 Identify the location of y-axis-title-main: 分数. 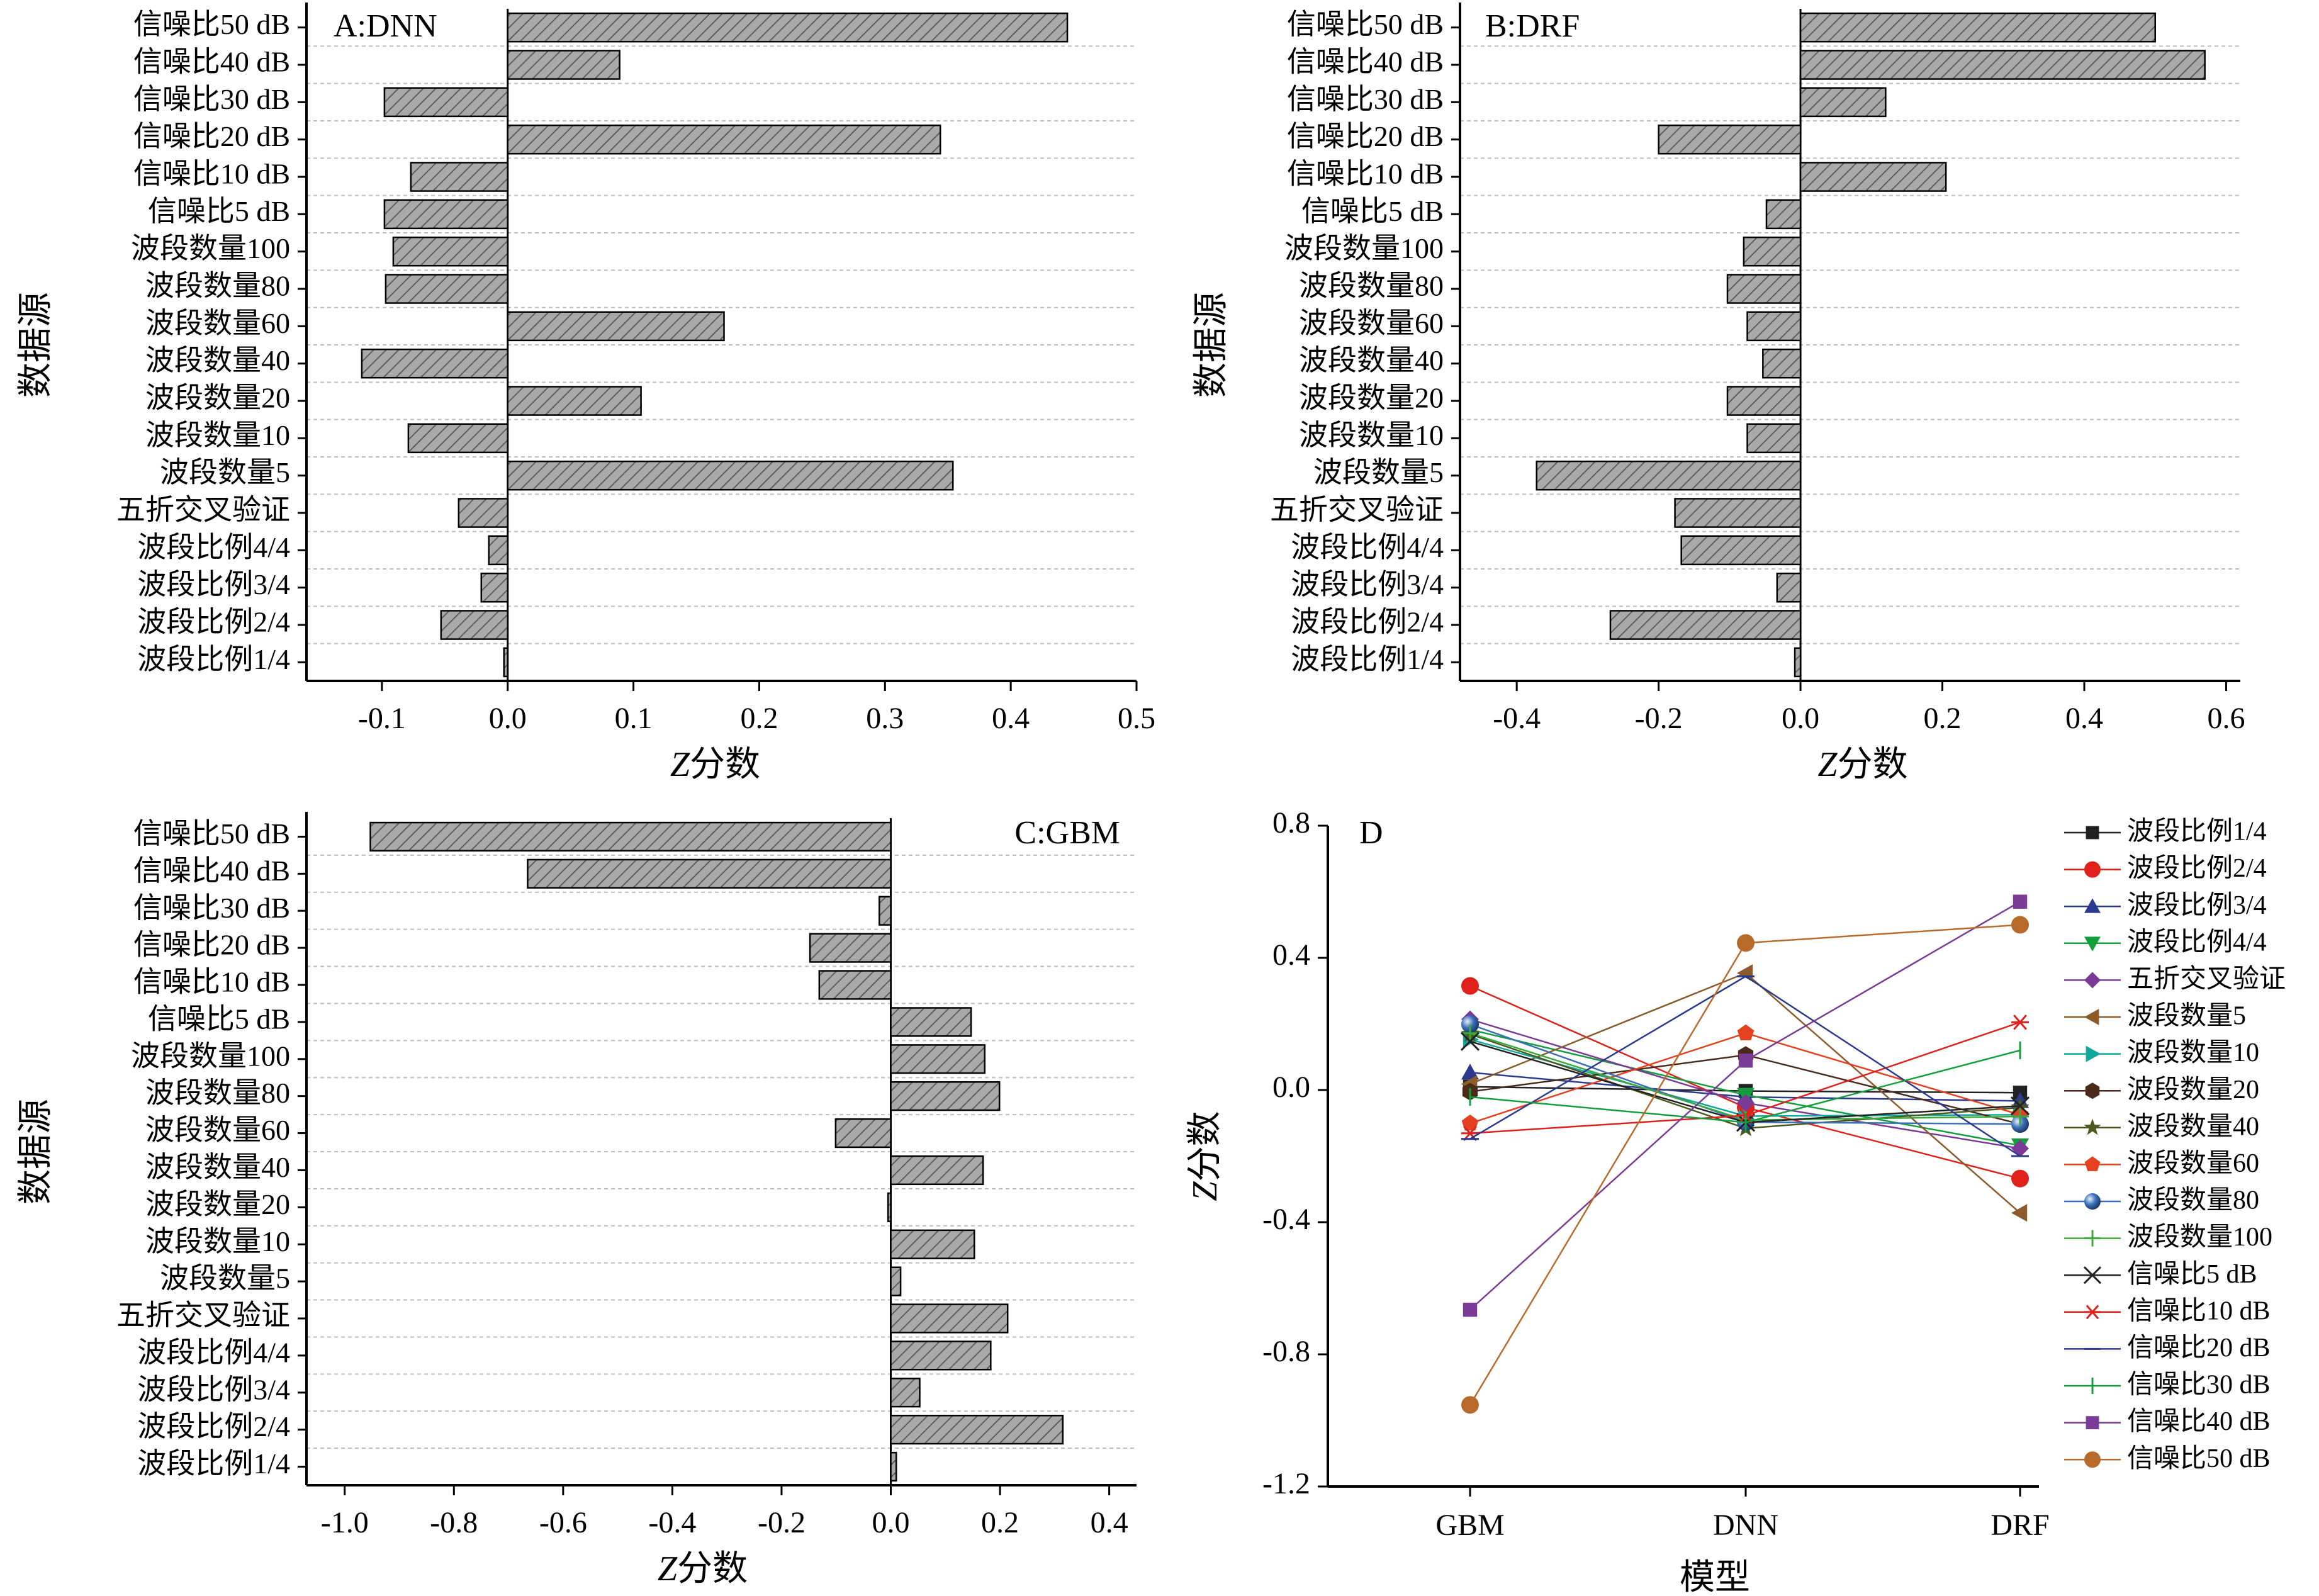
(1205, 1146).